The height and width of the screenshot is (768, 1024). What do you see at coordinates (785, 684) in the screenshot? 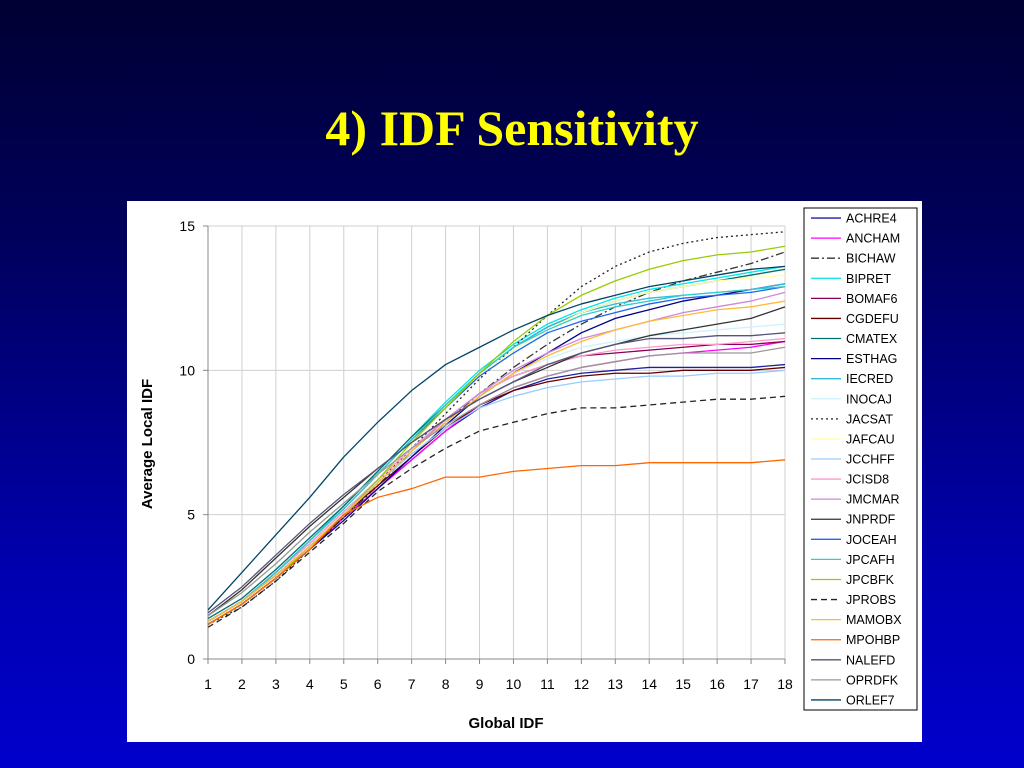
I see `x-tick-label: 18` at bounding box center [785, 684].